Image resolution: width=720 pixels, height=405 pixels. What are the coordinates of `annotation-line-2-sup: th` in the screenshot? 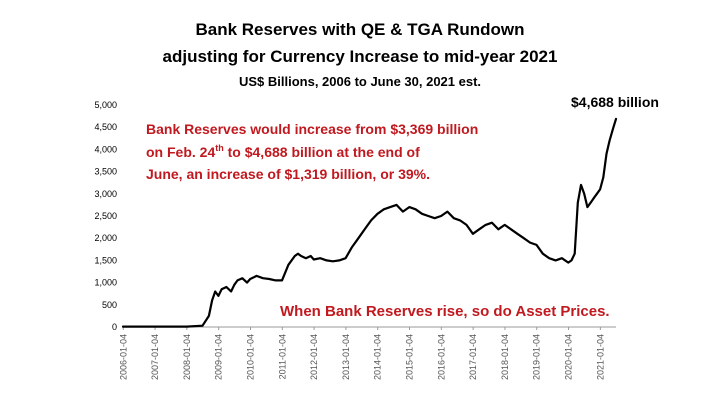 It's located at (219, 148).